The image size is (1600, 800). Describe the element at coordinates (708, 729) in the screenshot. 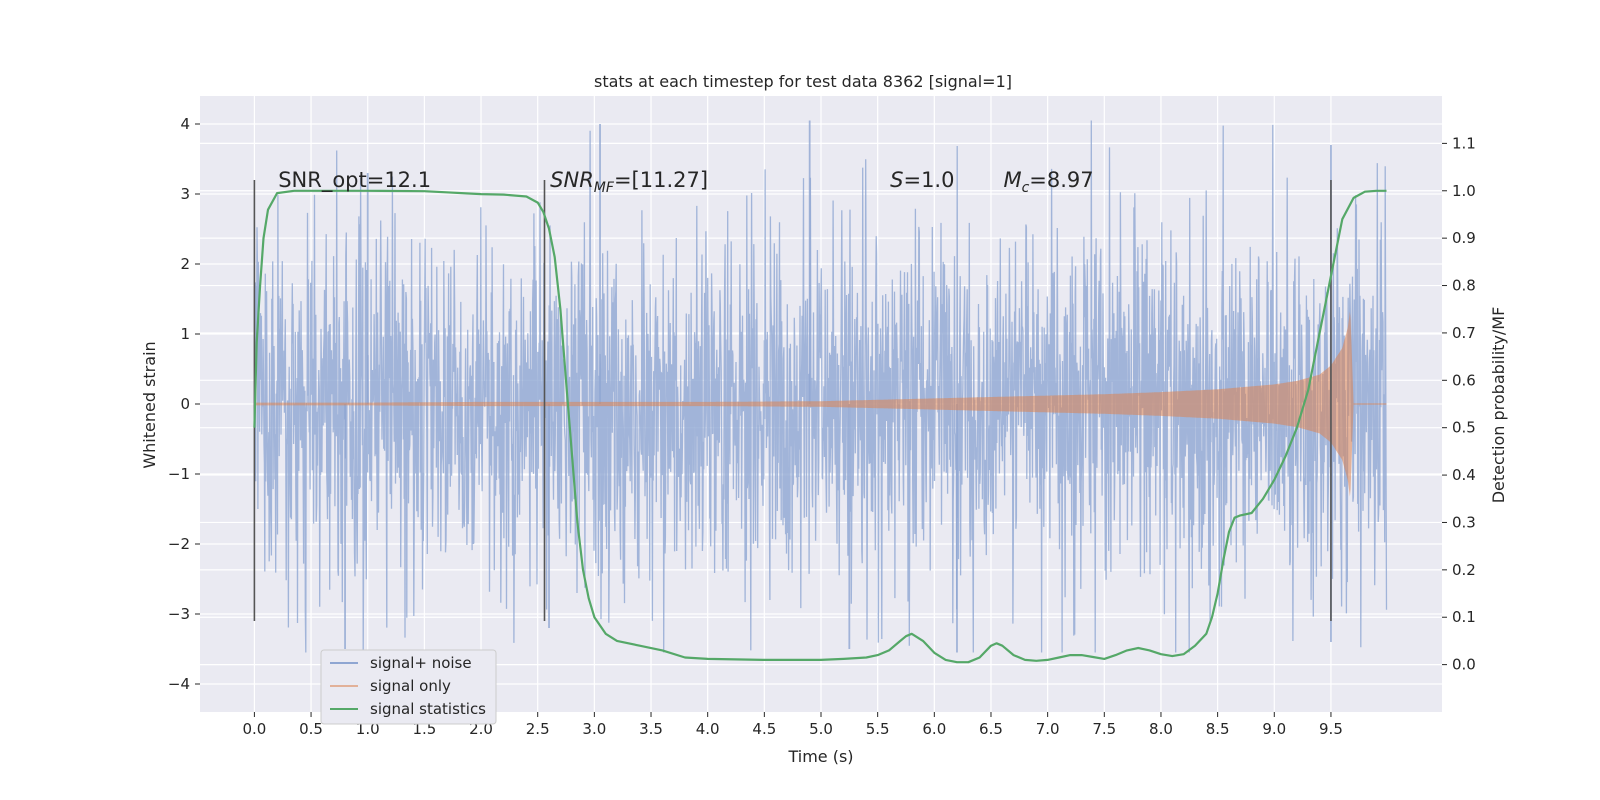

I see `x-tick-label: 4.0` at that location.